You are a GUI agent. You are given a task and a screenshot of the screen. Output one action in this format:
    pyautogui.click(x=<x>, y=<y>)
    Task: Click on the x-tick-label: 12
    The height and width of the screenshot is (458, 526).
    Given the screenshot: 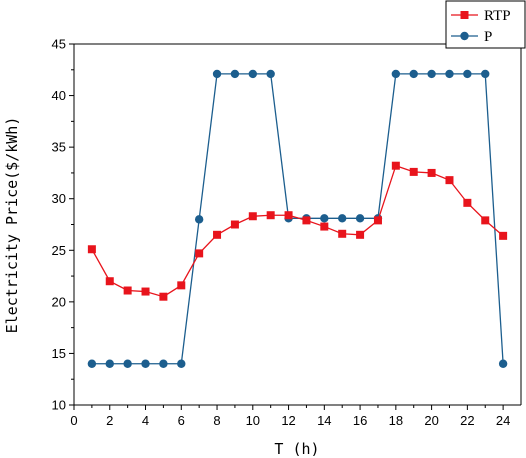 What is the action you would take?
    pyautogui.click(x=288, y=420)
    